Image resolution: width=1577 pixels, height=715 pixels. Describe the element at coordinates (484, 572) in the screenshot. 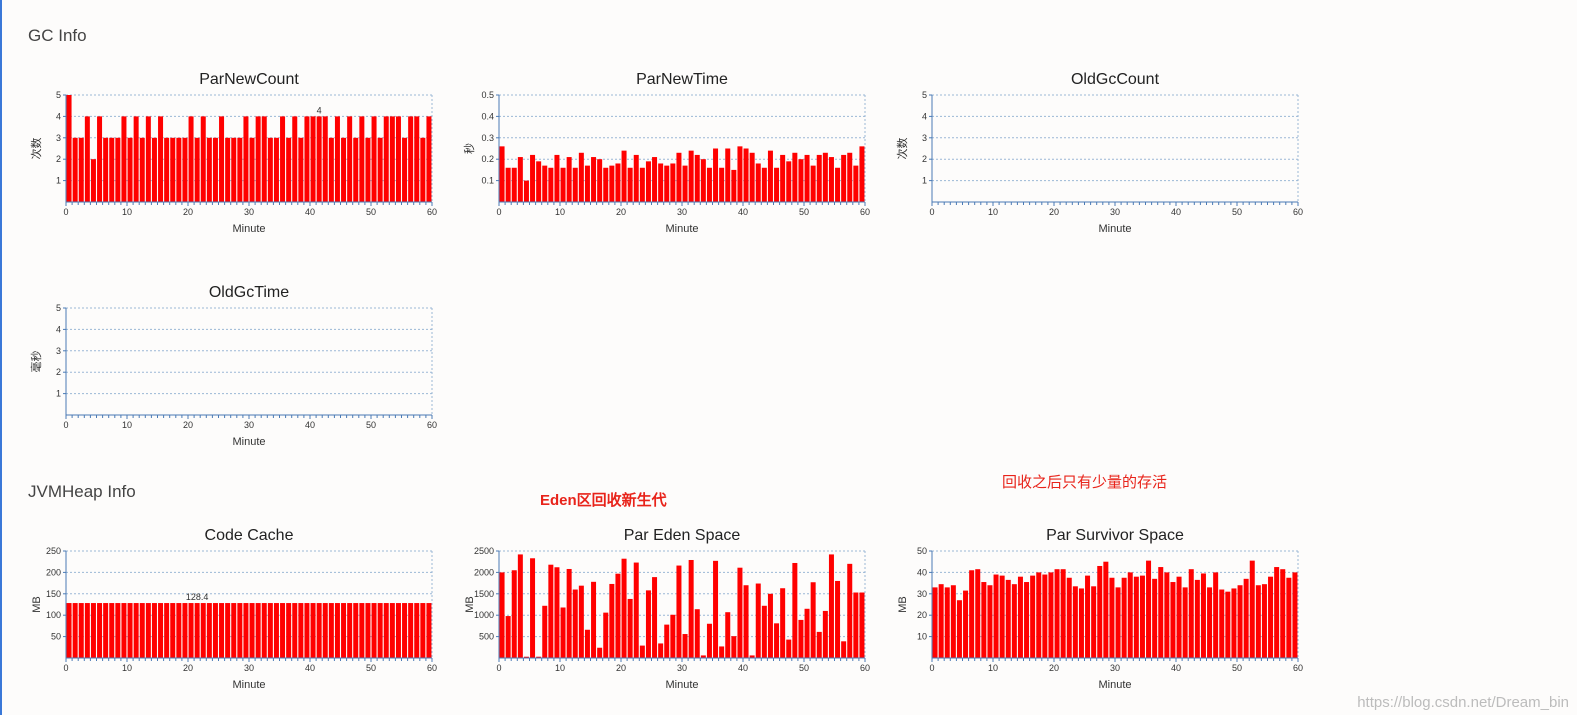

I see `y-tick-label: 2000` at that location.